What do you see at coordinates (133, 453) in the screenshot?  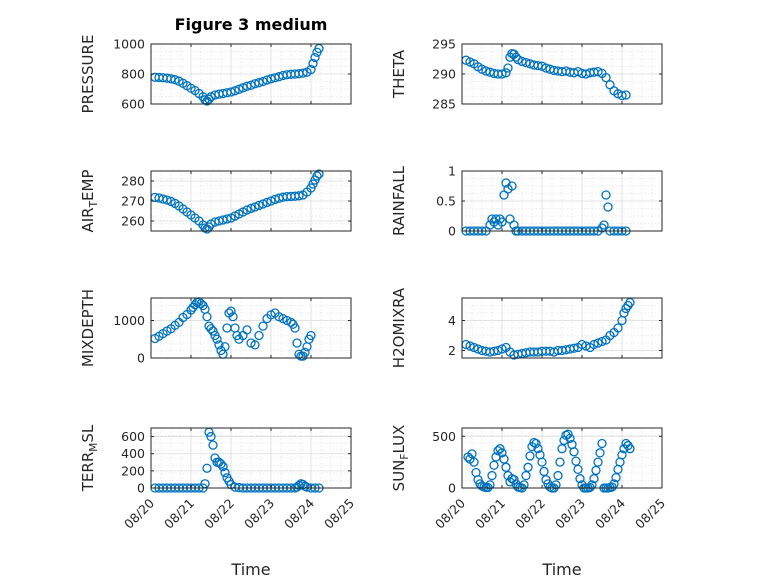 I see `y-tick-label: 400` at bounding box center [133, 453].